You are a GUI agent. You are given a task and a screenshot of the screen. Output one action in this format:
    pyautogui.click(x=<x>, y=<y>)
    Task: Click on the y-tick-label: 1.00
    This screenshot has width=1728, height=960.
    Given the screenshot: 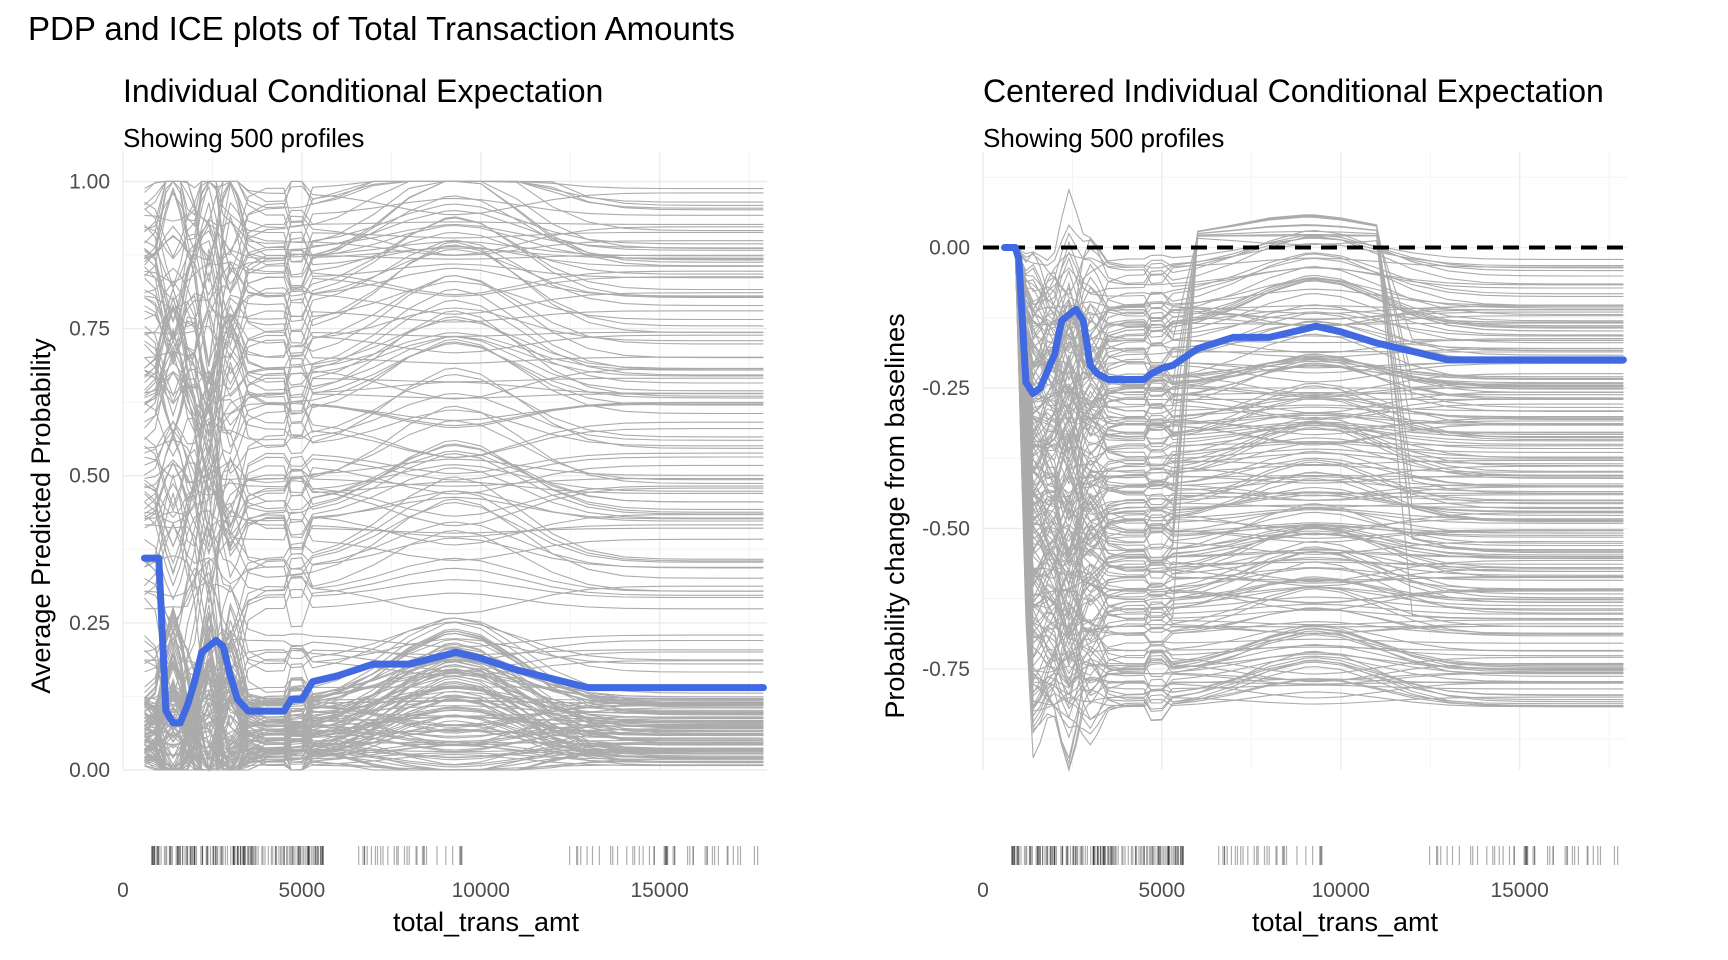 What is the action you would take?
    pyautogui.click(x=89, y=181)
    